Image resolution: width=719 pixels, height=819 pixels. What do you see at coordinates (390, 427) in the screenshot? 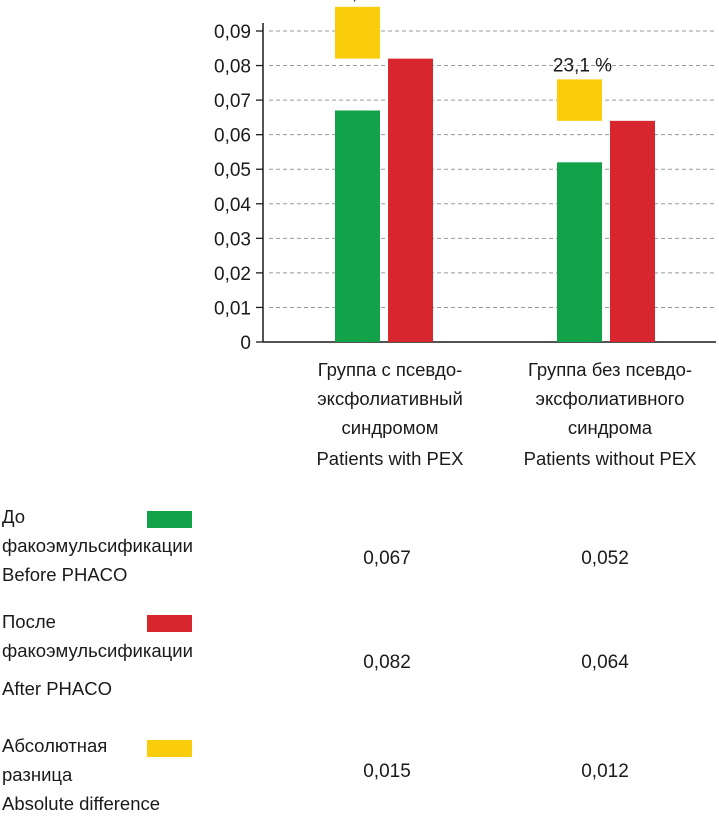
I see `category-label-line: синдромом` at bounding box center [390, 427].